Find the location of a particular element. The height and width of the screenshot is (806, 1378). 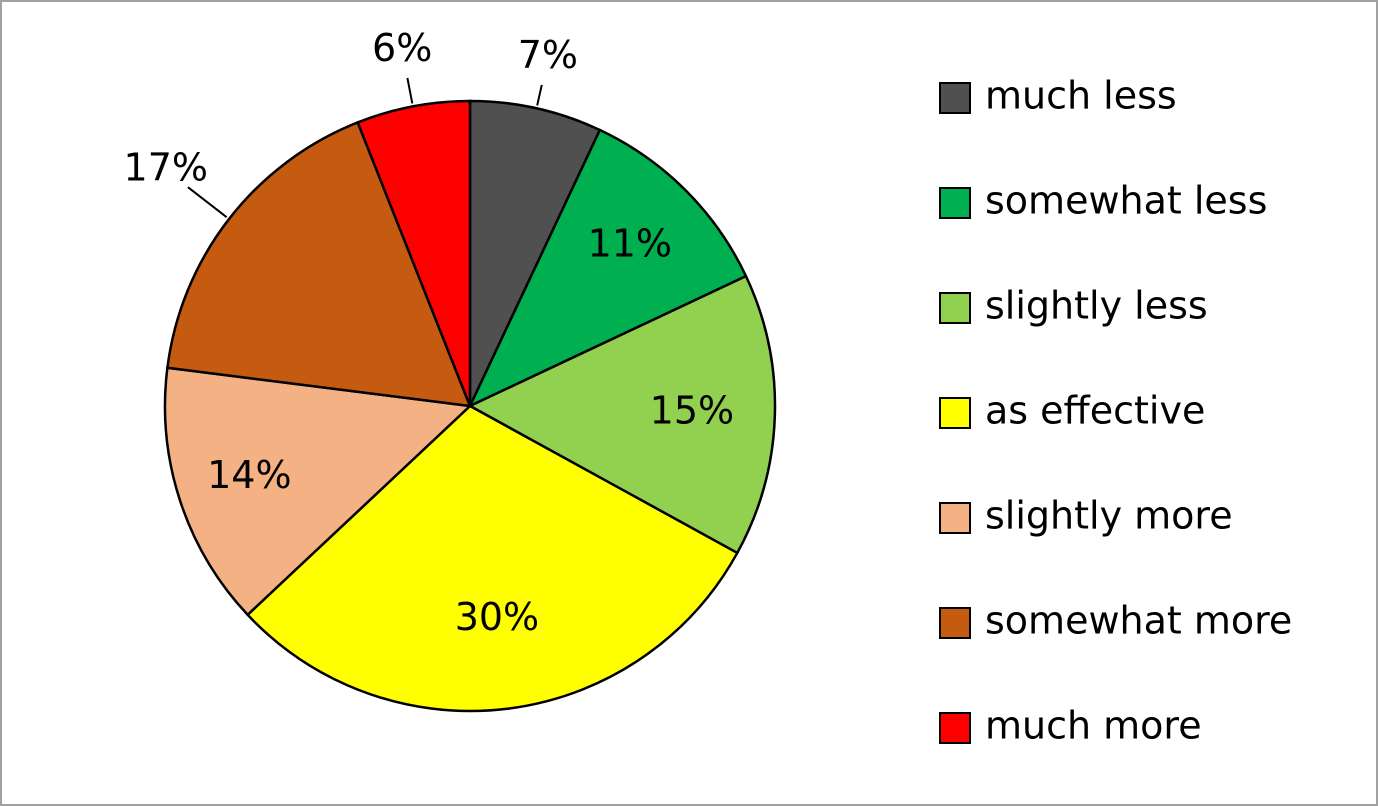

legend-label: much less is located at coordinates (1081, 96).